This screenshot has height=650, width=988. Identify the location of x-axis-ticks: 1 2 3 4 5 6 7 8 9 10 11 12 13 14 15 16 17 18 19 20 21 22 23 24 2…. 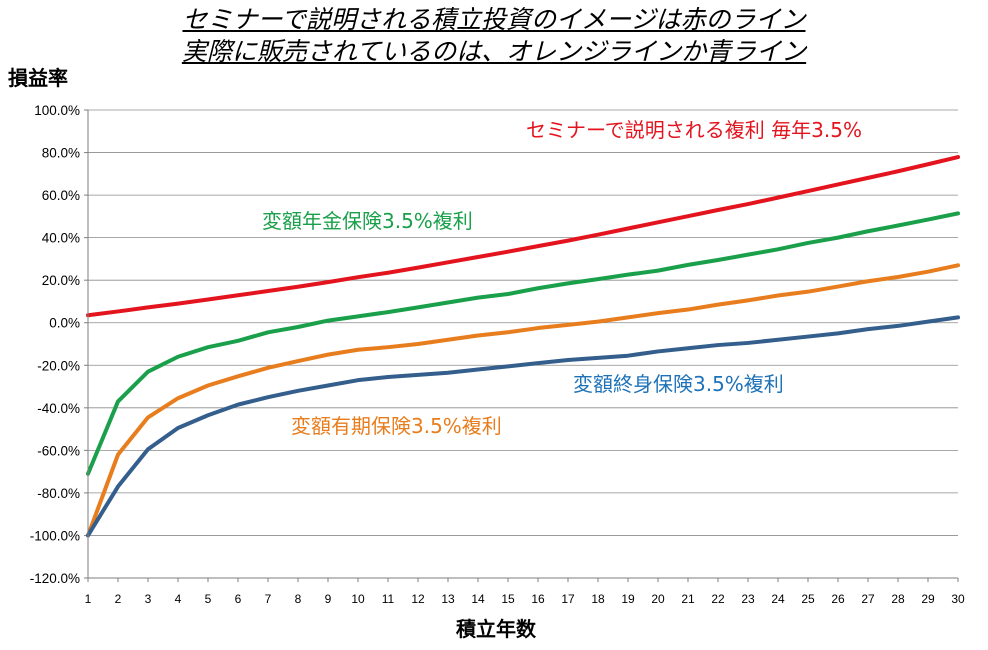
(525, 592).